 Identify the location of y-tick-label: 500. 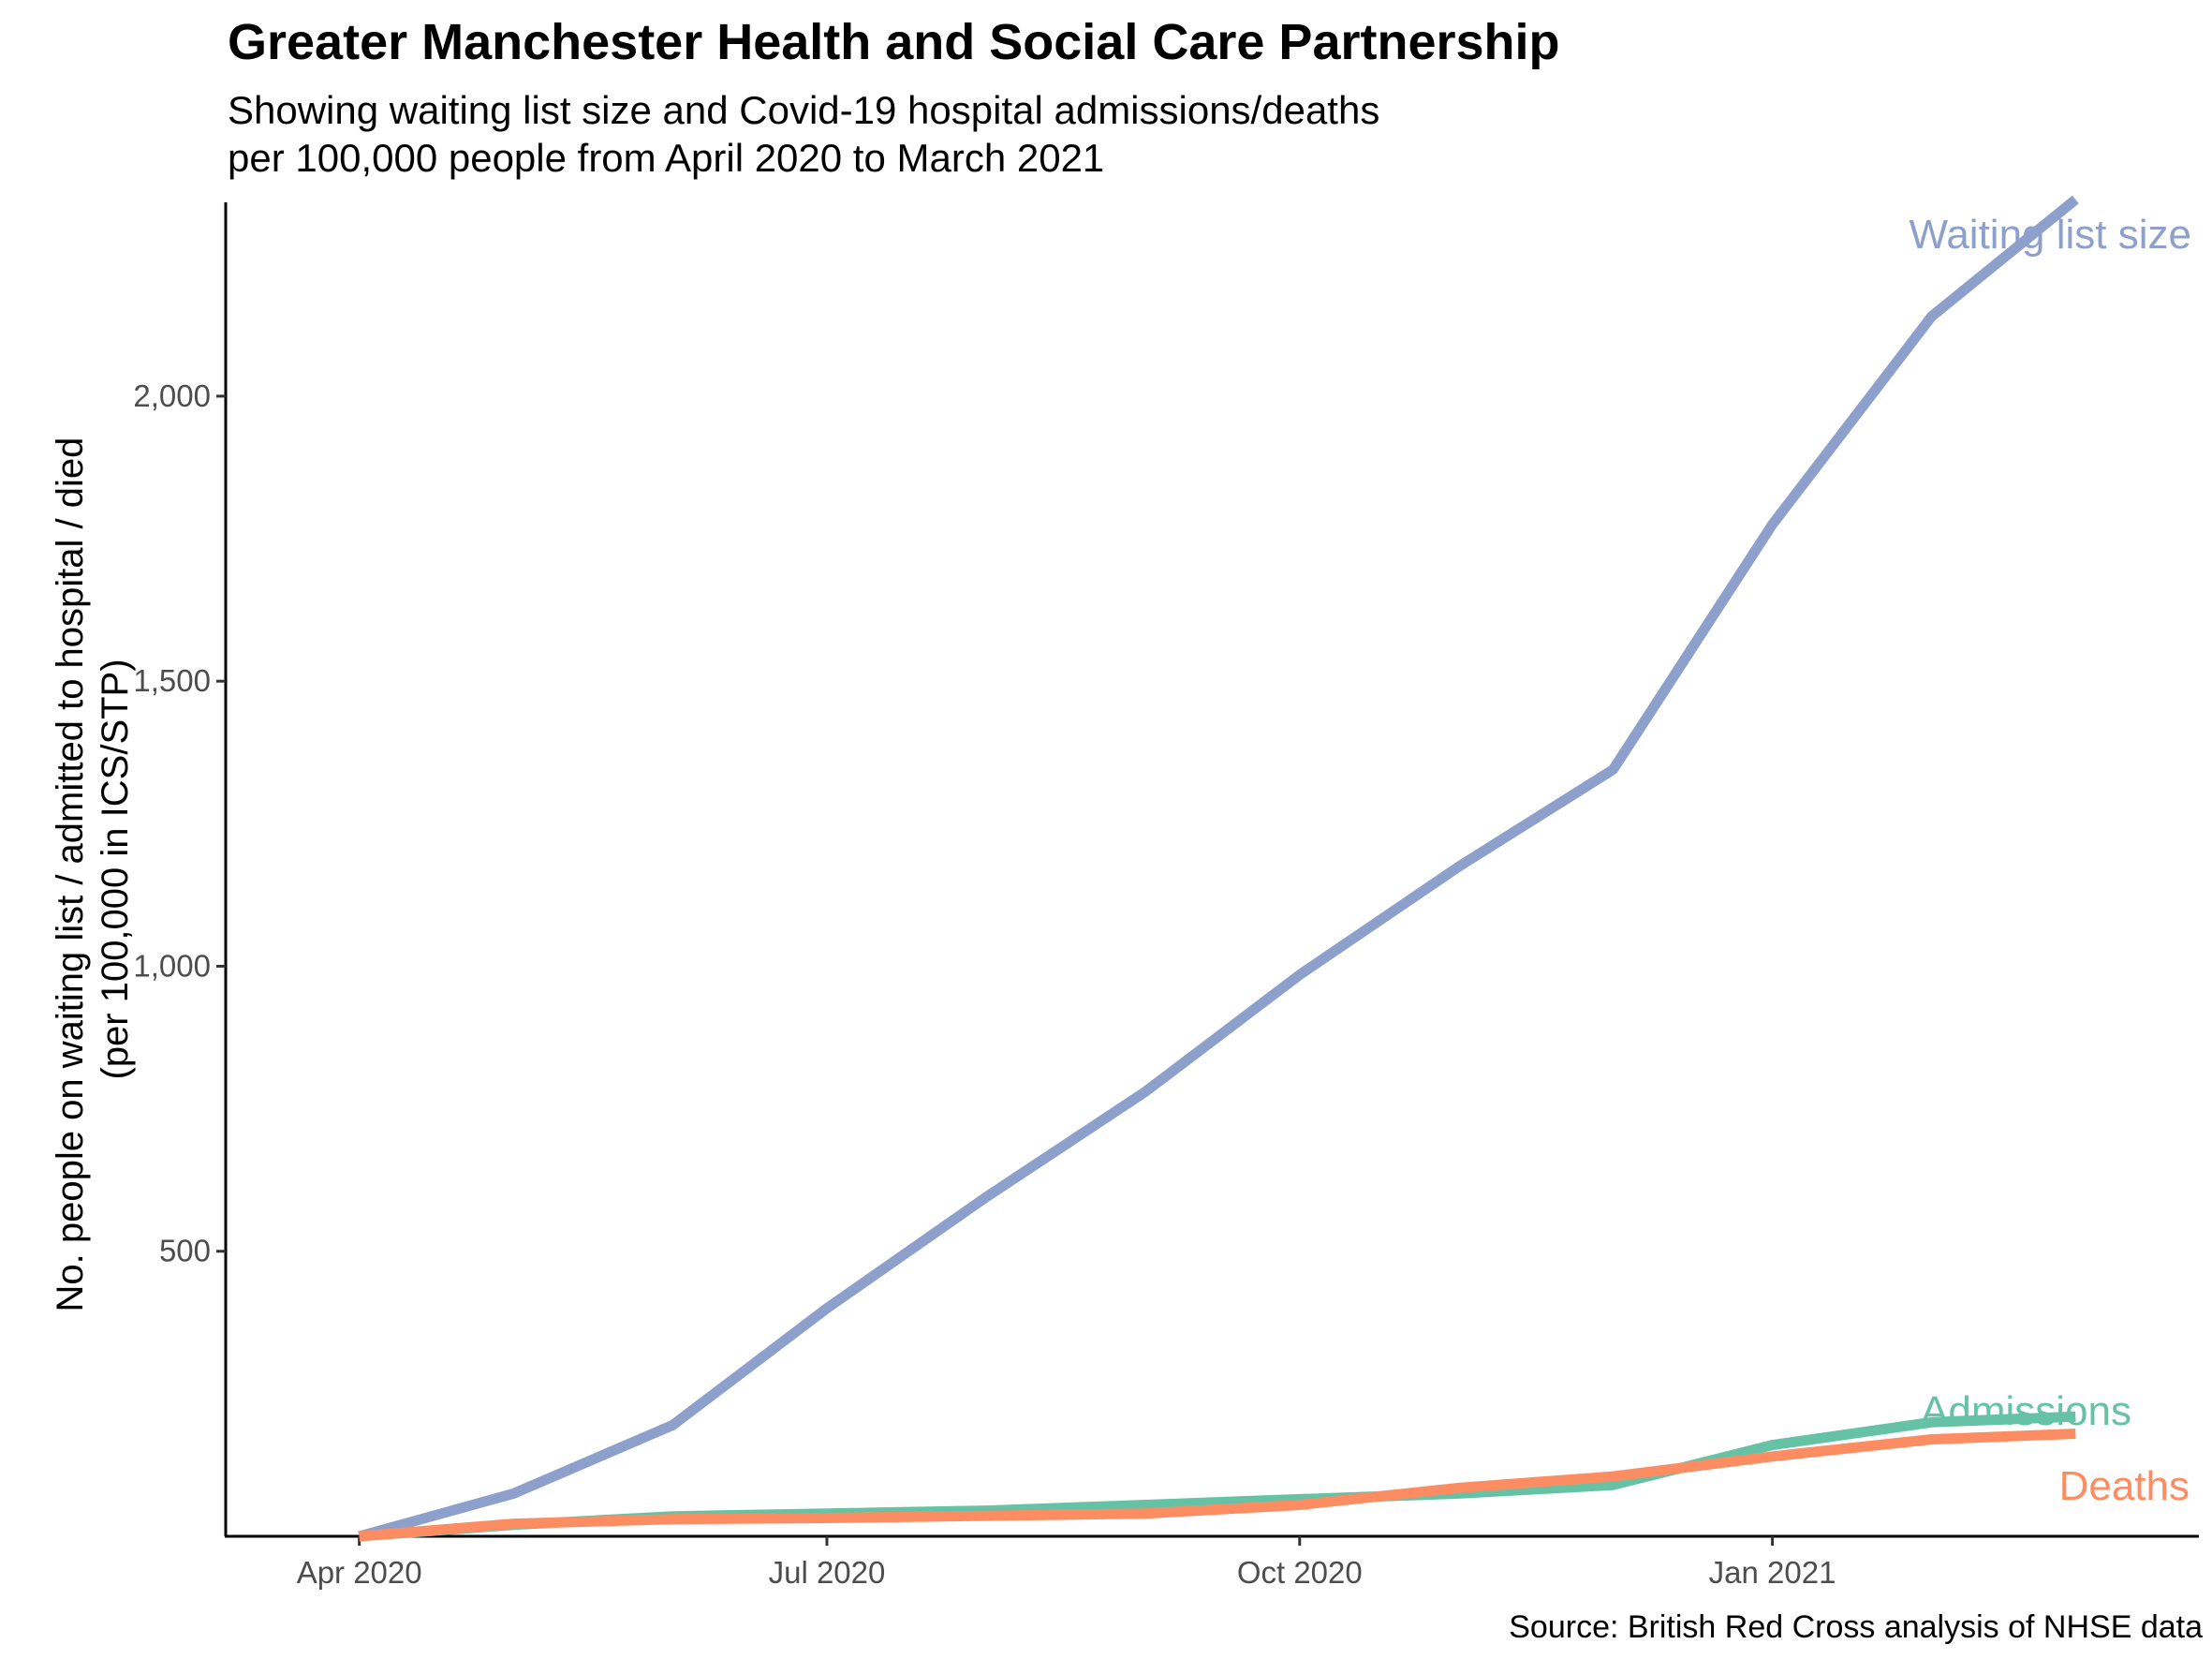
(185, 1251).